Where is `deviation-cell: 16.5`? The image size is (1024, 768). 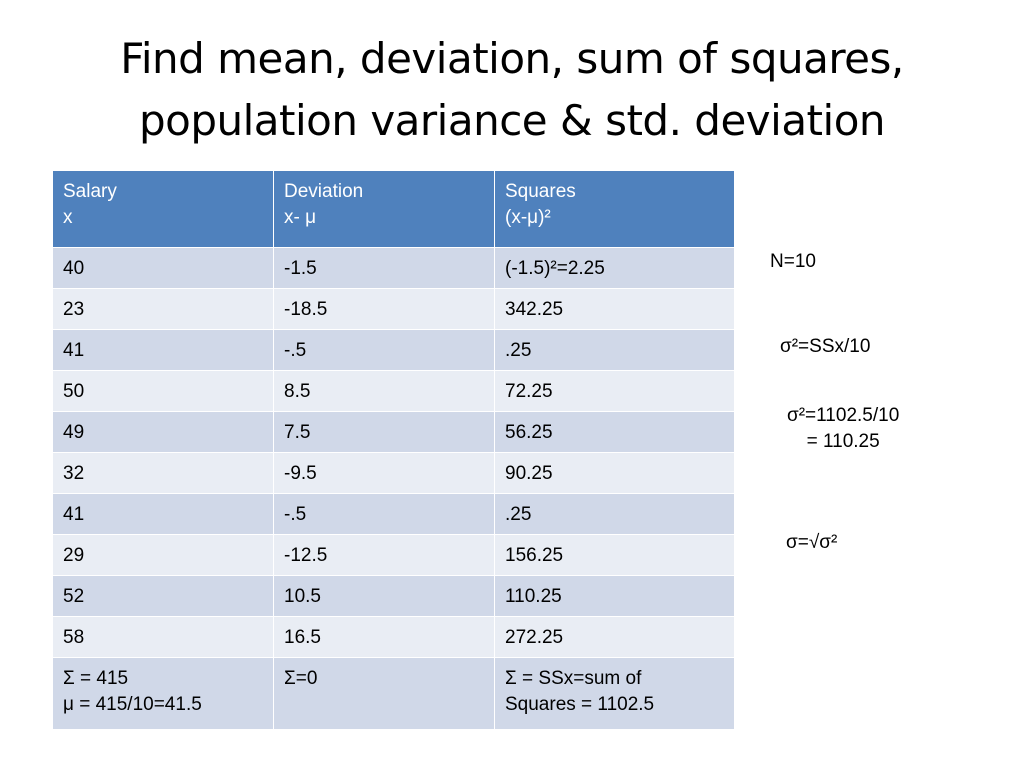
deviation-cell: 16.5 is located at coordinates (384, 637).